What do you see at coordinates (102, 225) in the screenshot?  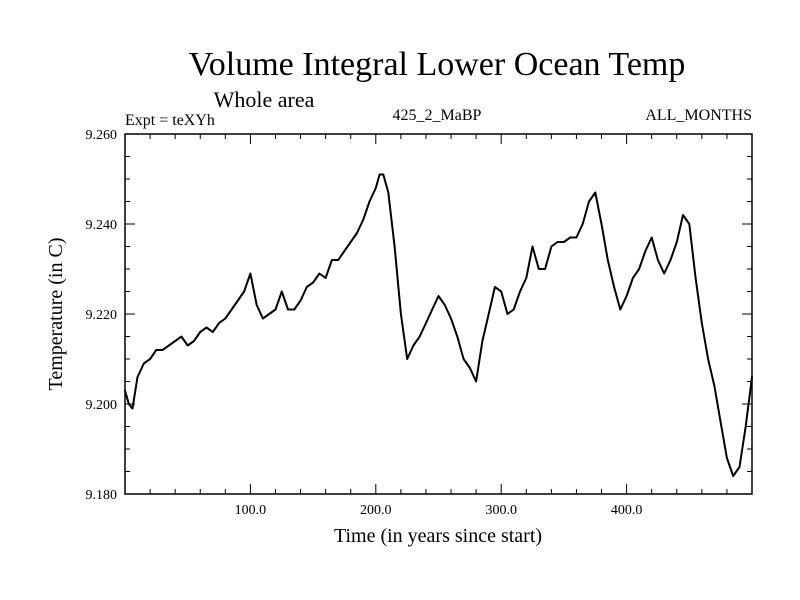 I see `y-tick-label: 9.240` at bounding box center [102, 225].